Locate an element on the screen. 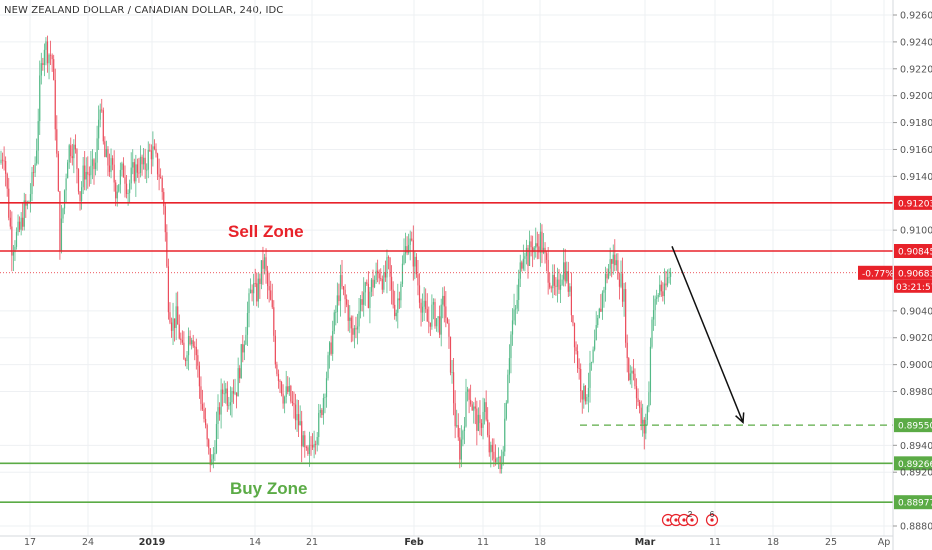  x-axis: 17 24 2019 14 21 Feb 11 18 Mar 11 18 25 Ap is located at coordinates (446, 541).